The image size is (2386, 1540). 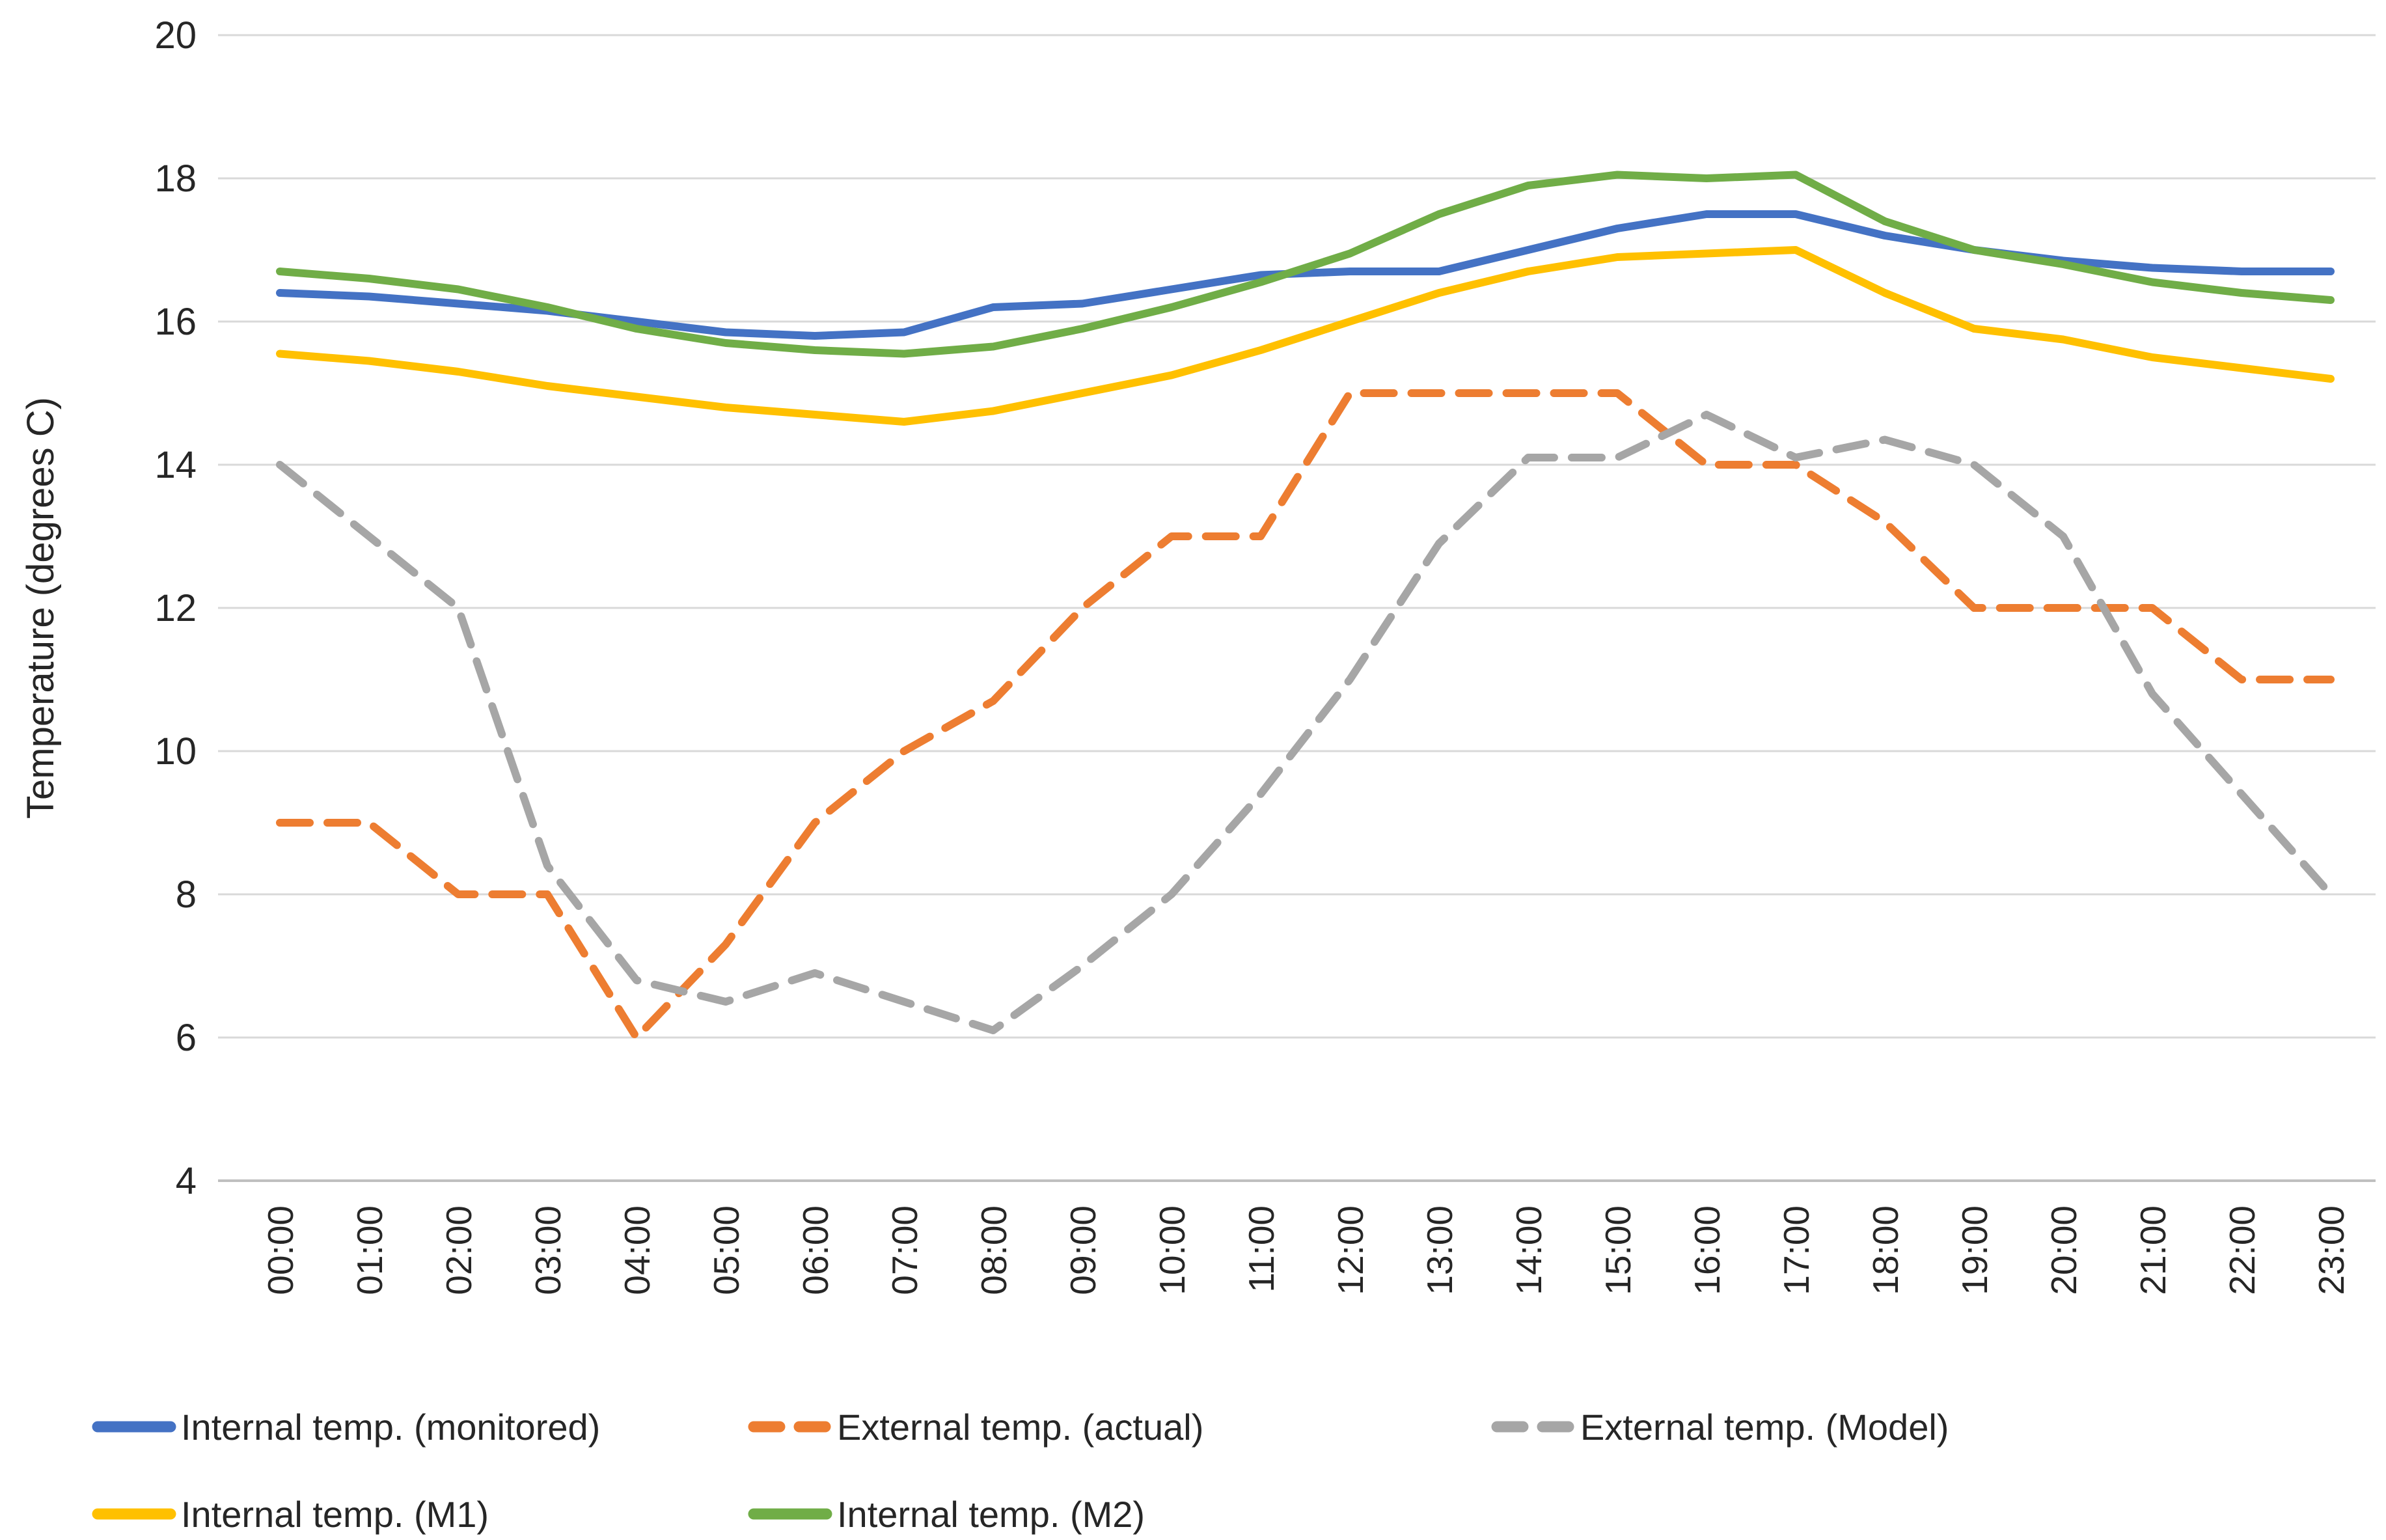 What do you see at coordinates (1350, 1250) in the screenshot?
I see `x-tick-label: 12:00` at bounding box center [1350, 1250].